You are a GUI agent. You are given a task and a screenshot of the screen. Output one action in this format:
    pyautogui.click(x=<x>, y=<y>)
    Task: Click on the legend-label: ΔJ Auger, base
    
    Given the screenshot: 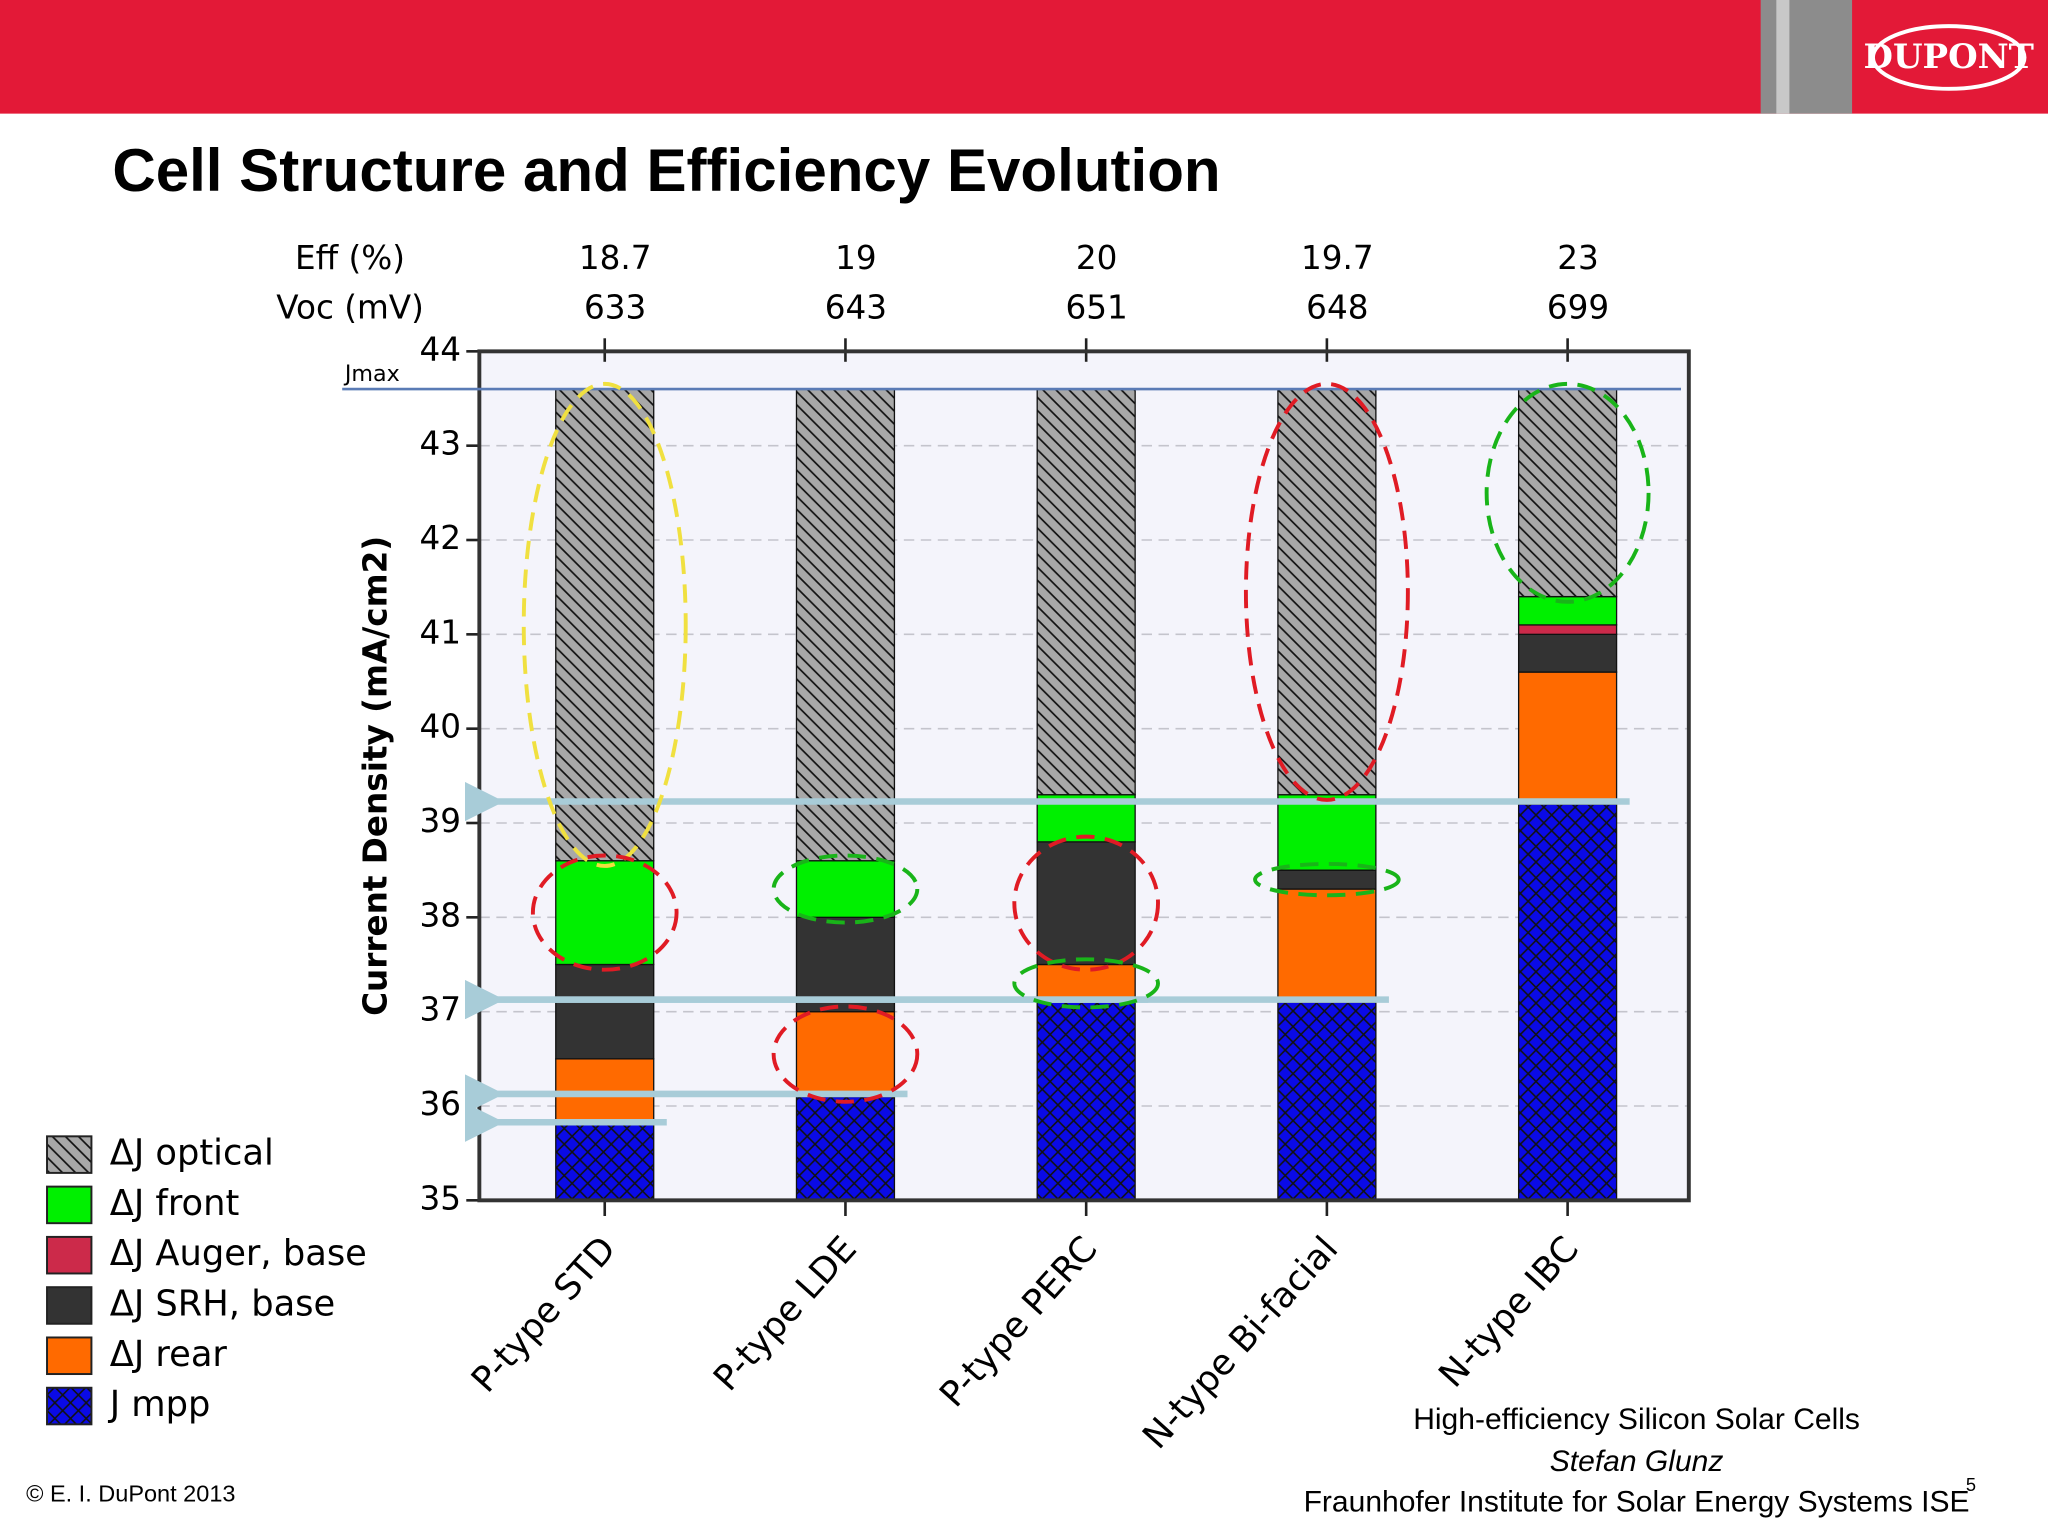 What is the action you would take?
    pyautogui.click(x=238, y=1253)
    